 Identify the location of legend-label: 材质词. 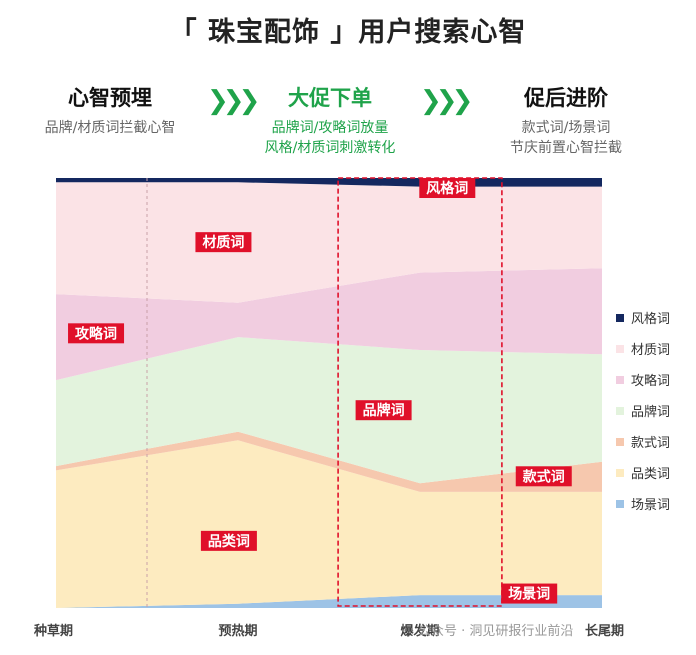
(651, 350).